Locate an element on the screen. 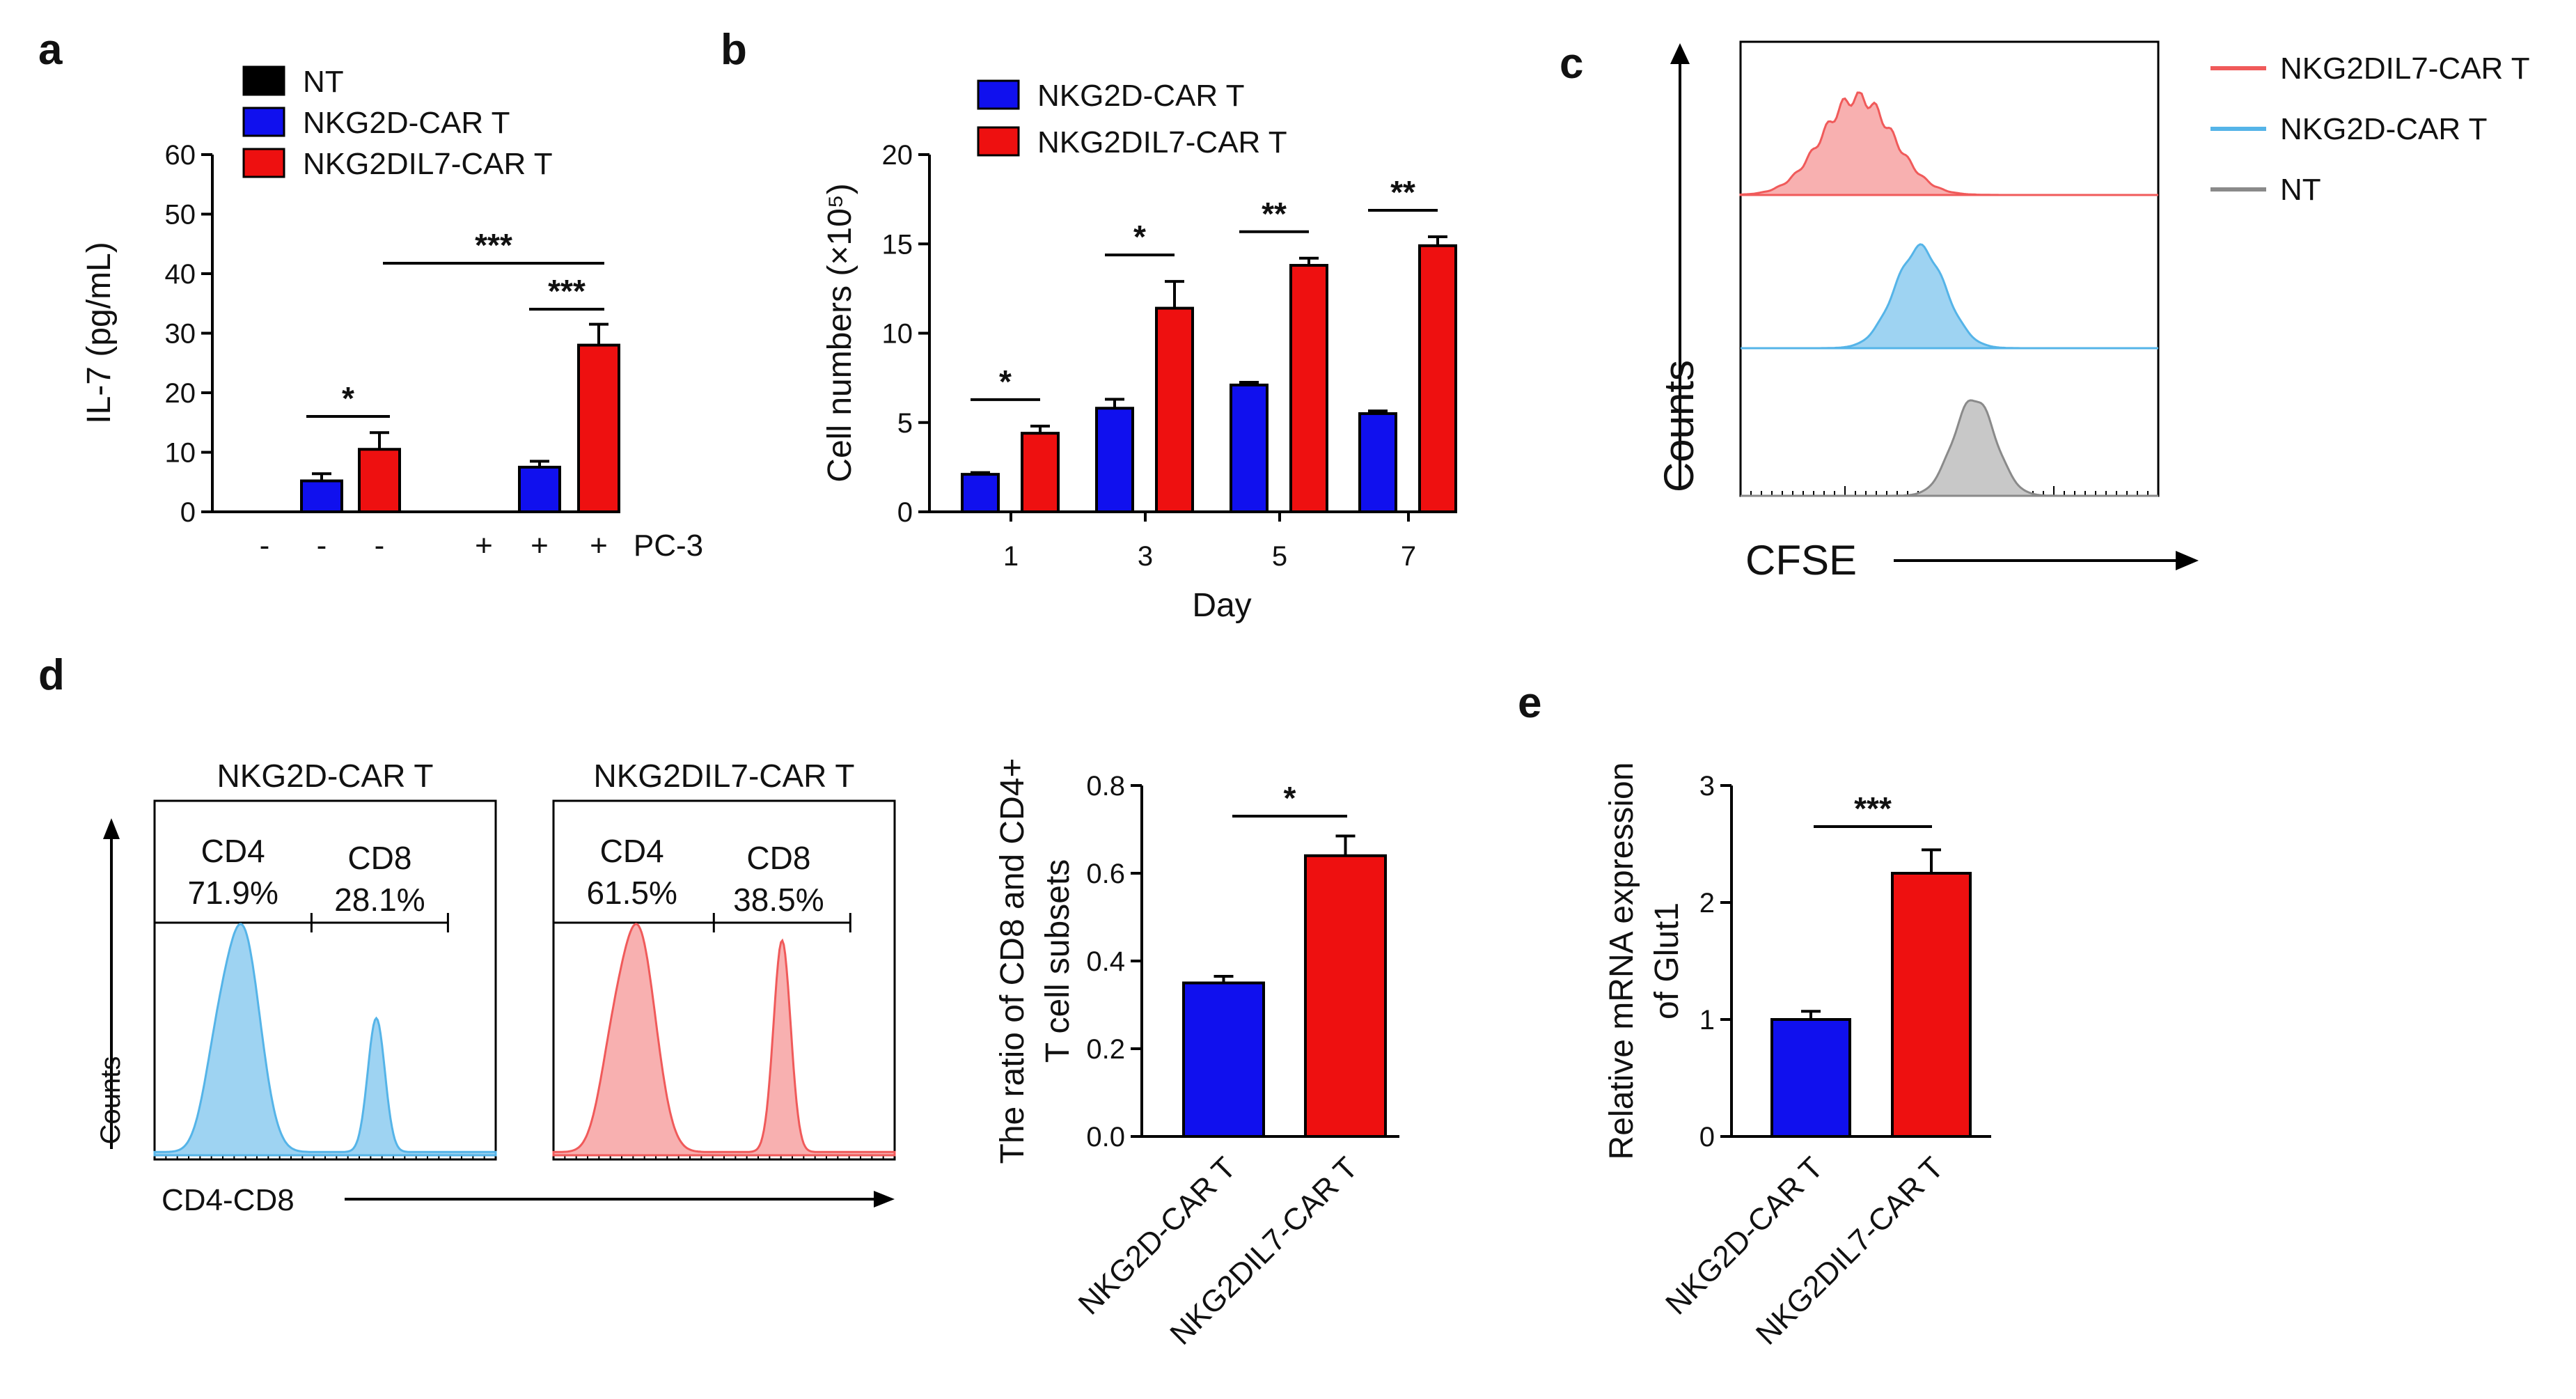 This screenshot has width=2576, height=1399. a-legend-label: NKG2DIL7-CAR T is located at coordinates (428, 164).